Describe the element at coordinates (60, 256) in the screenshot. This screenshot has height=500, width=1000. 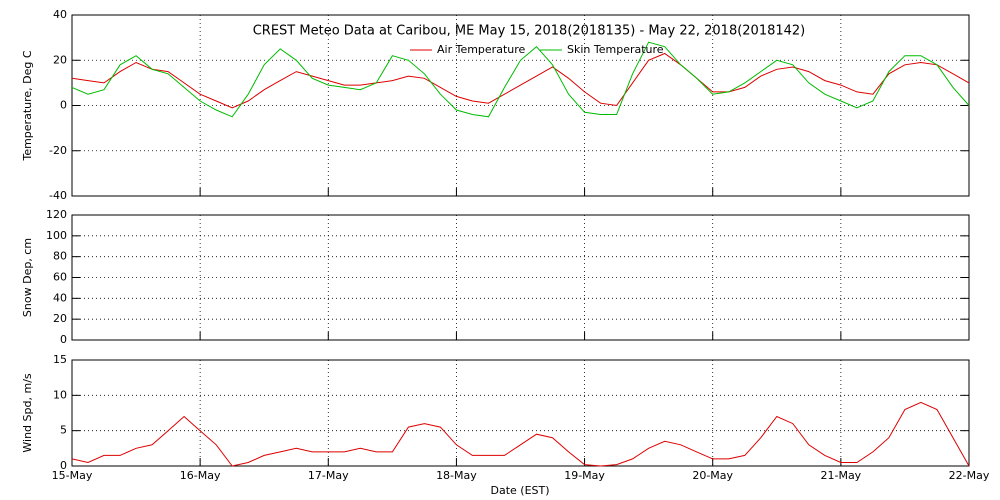
I see `y-tick-label: 80` at that location.